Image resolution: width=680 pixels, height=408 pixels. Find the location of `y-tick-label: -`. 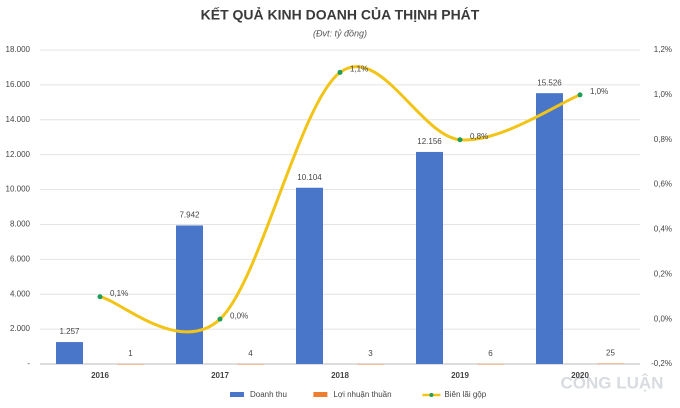

y-tick-label: - is located at coordinates (28, 363).